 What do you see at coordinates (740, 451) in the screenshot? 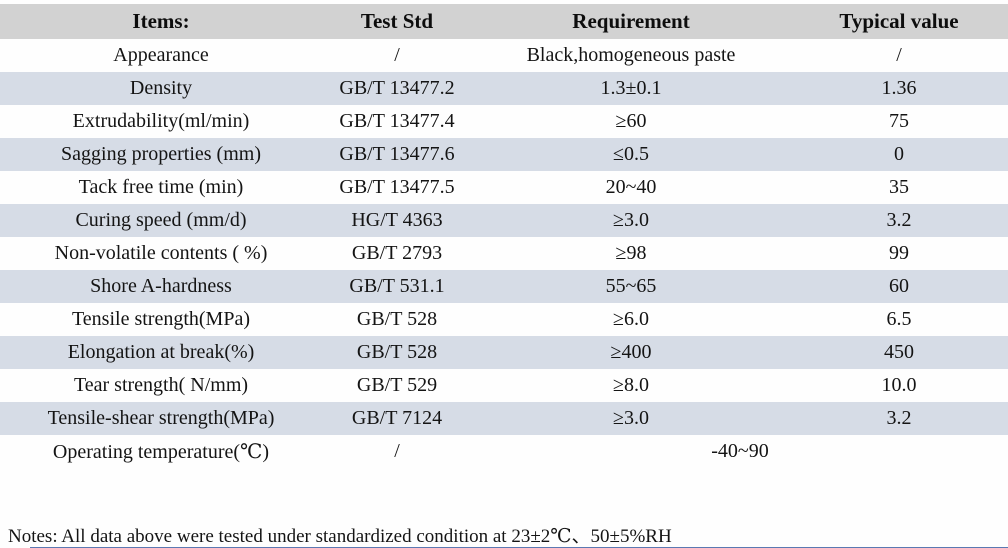
I see `requirement-typical-merged-cell: -40~90` at bounding box center [740, 451].